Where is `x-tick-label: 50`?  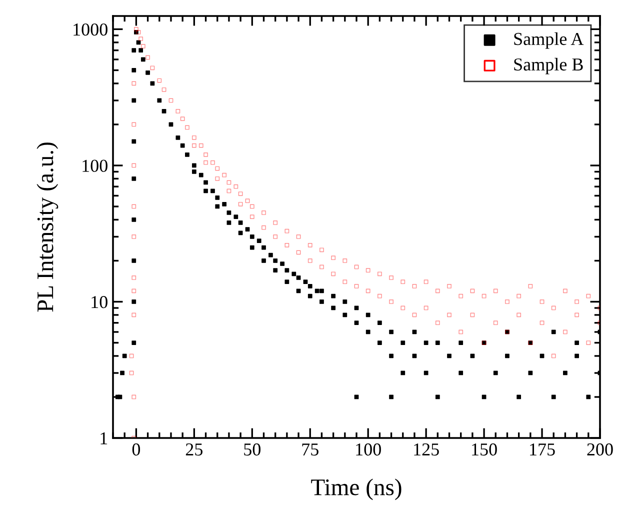
x-tick-label: 50 is located at coordinates (252, 449).